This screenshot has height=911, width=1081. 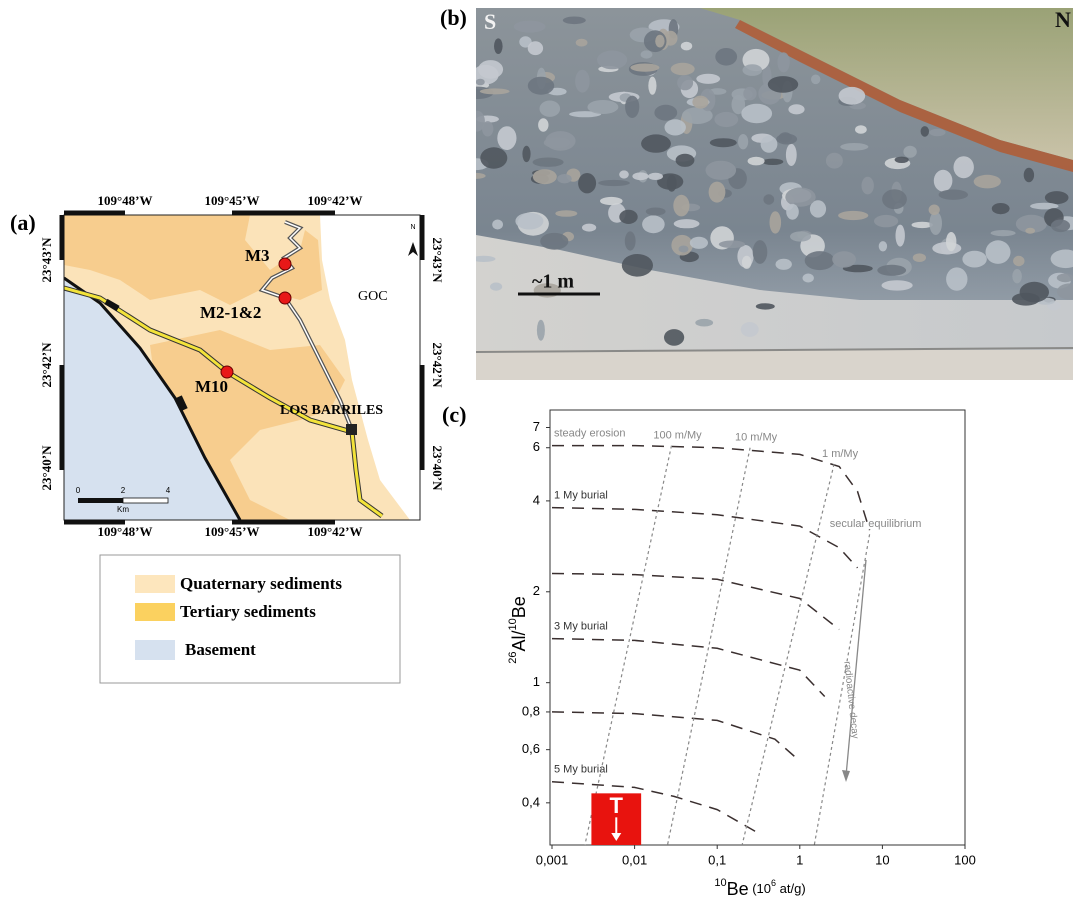 What do you see at coordinates (720, 883) in the screenshot?
I see `x-label-part: 10` at bounding box center [720, 883].